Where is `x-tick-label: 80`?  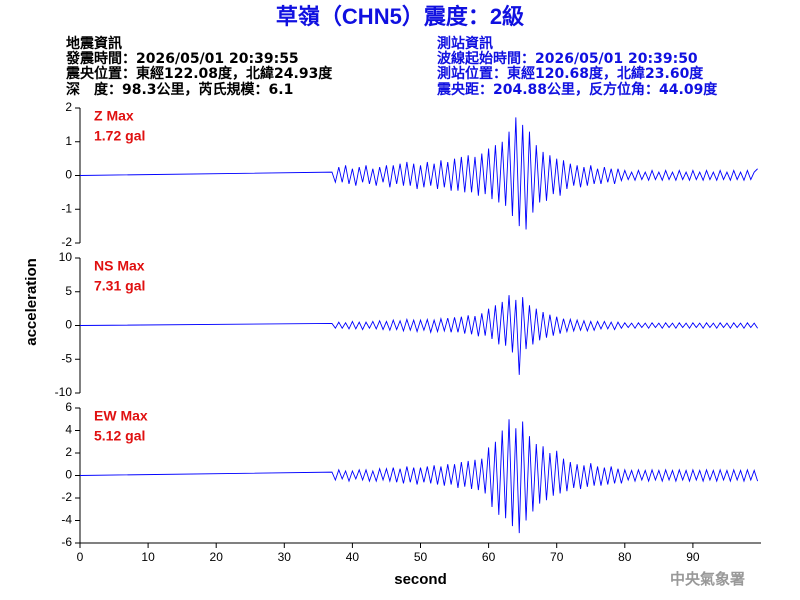 x-tick-label: 80 is located at coordinates (625, 557).